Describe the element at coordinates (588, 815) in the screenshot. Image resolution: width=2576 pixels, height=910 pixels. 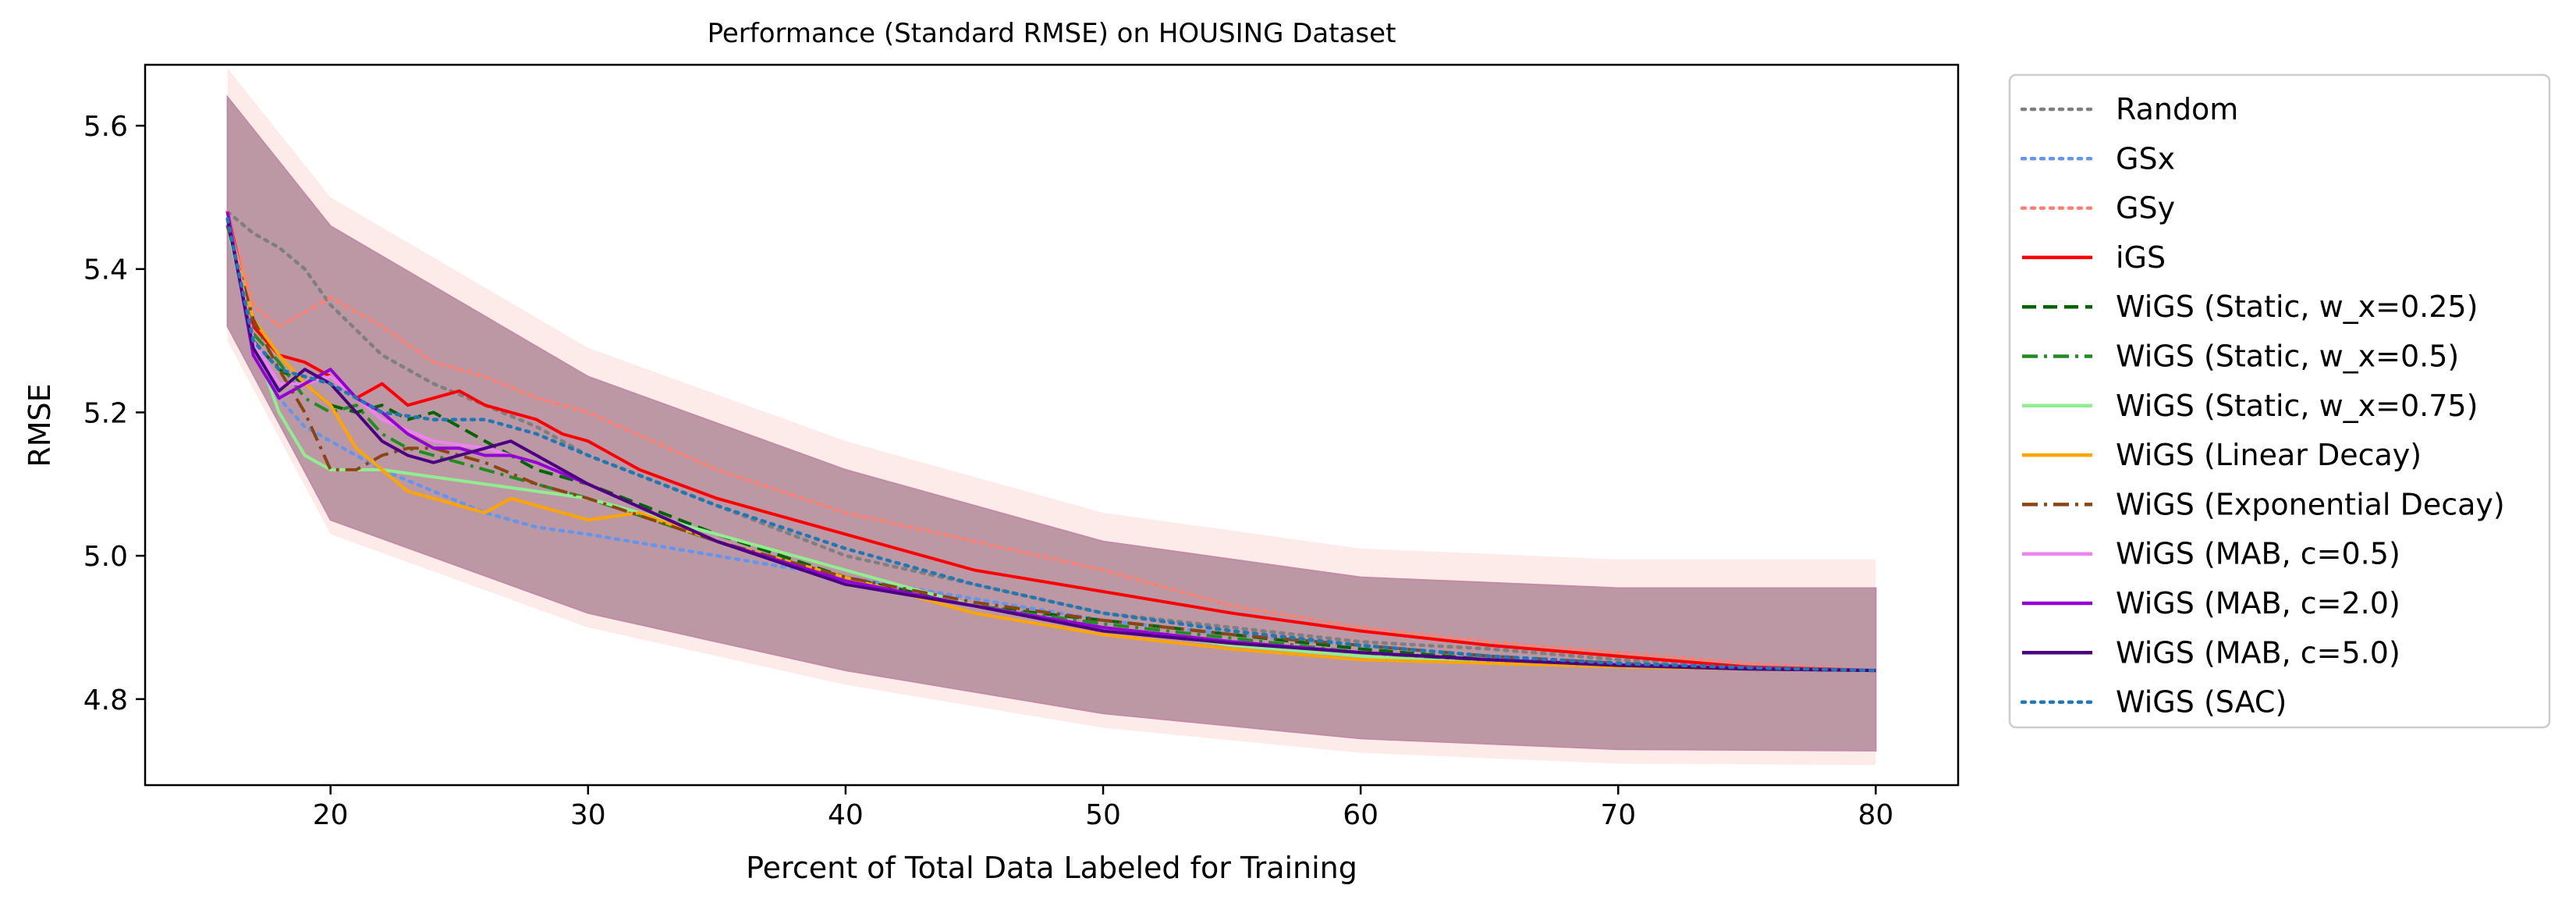
I see `x-tick-label: 30` at that location.